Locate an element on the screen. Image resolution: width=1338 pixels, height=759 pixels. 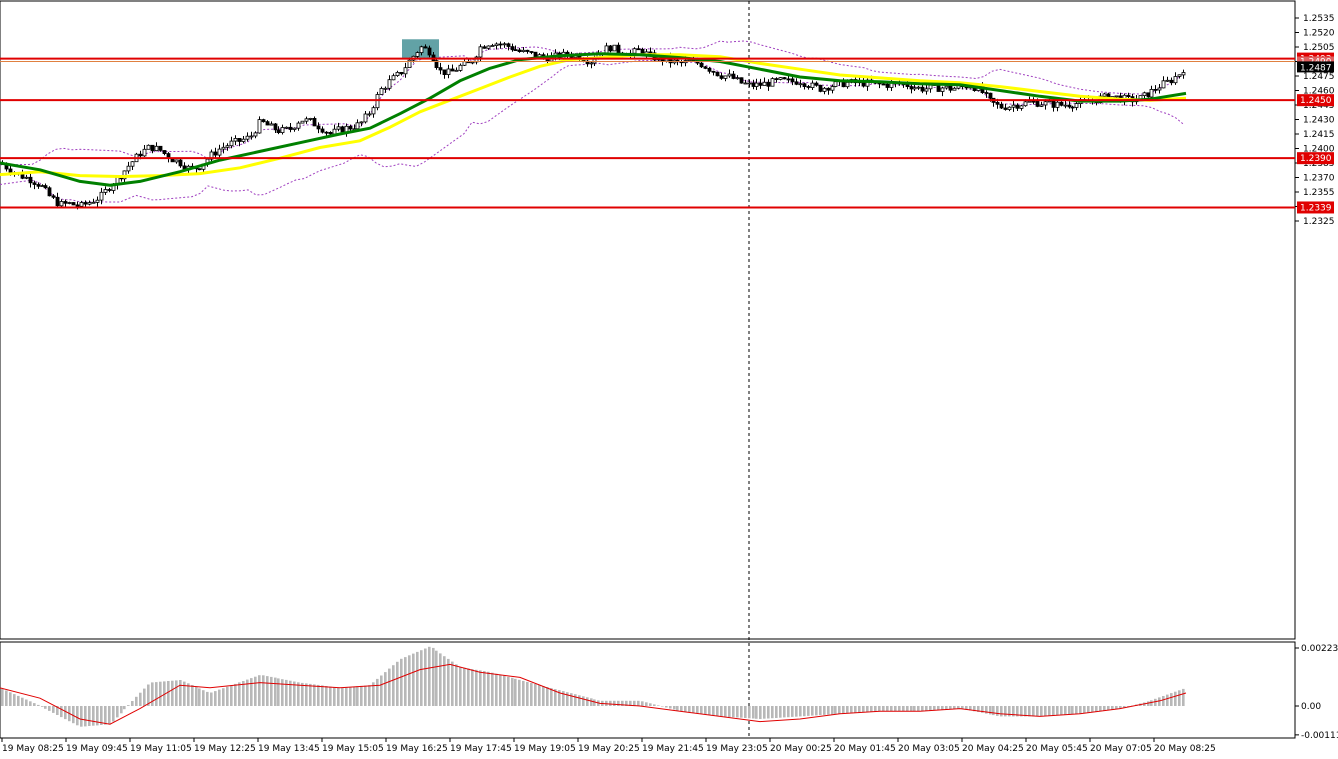
current-price-tag-label: 1.2487 is located at coordinates (1316, 68).